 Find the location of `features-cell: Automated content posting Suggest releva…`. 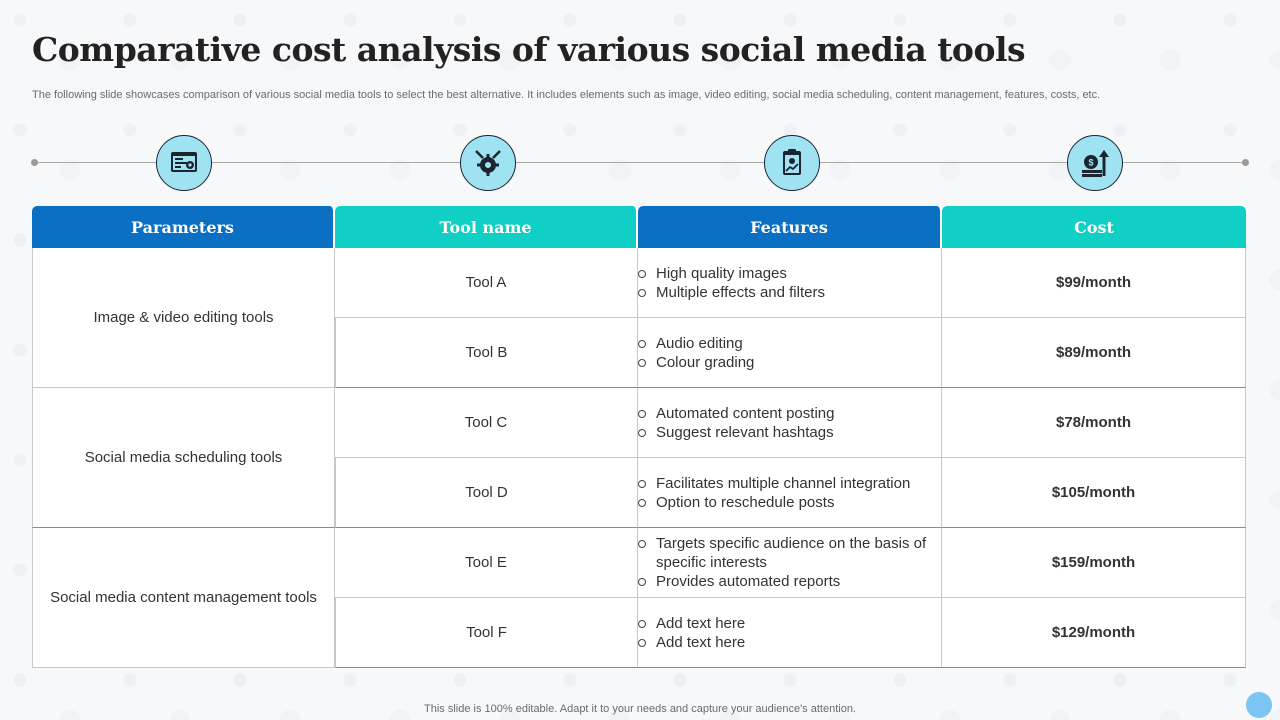

features-cell: Automated content posting Suggest releva… is located at coordinates (790, 423).